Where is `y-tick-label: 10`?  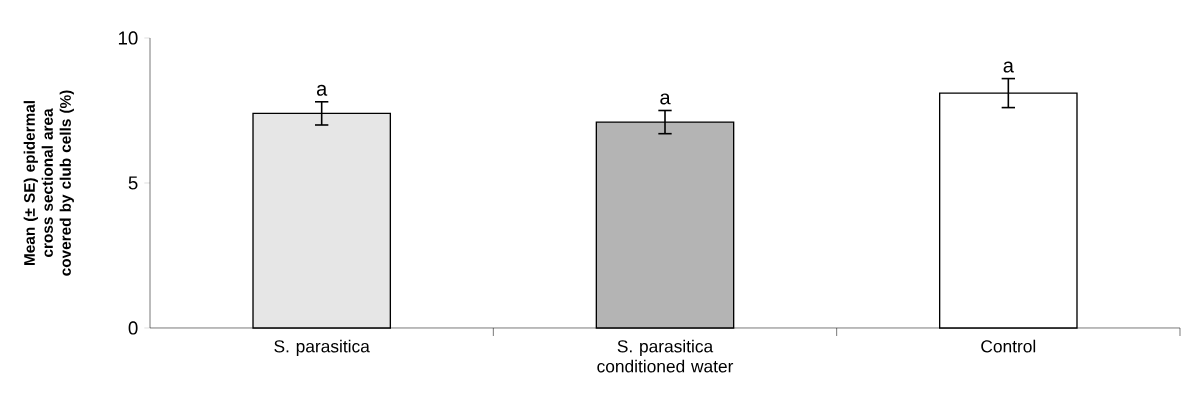 y-tick-label: 10 is located at coordinates (128, 38).